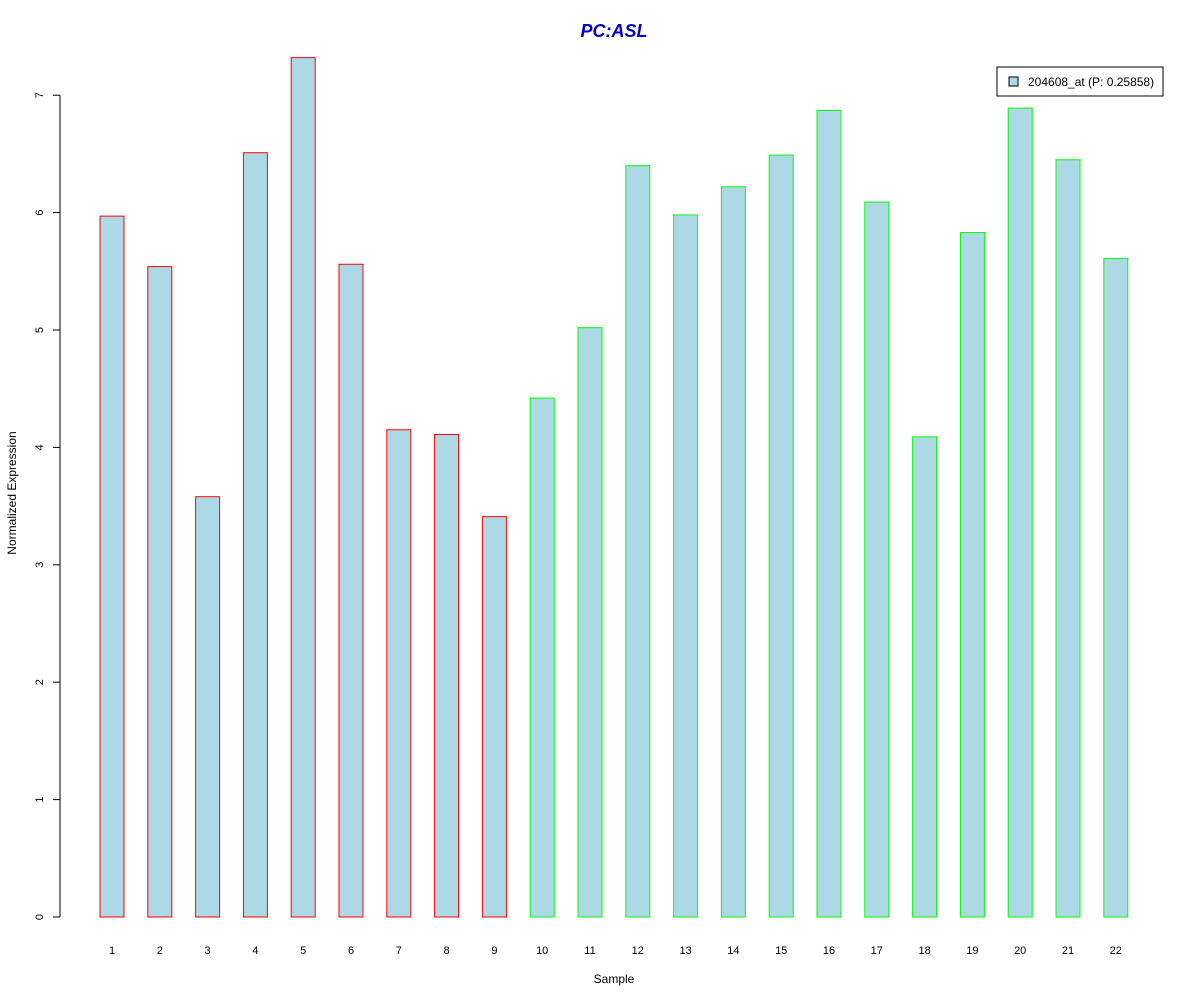 The width and height of the screenshot is (1200, 1000). Describe the element at coordinates (1091, 82) in the screenshot. I see `legend-entry: 204608_at (P: 0.25858)` at that location.